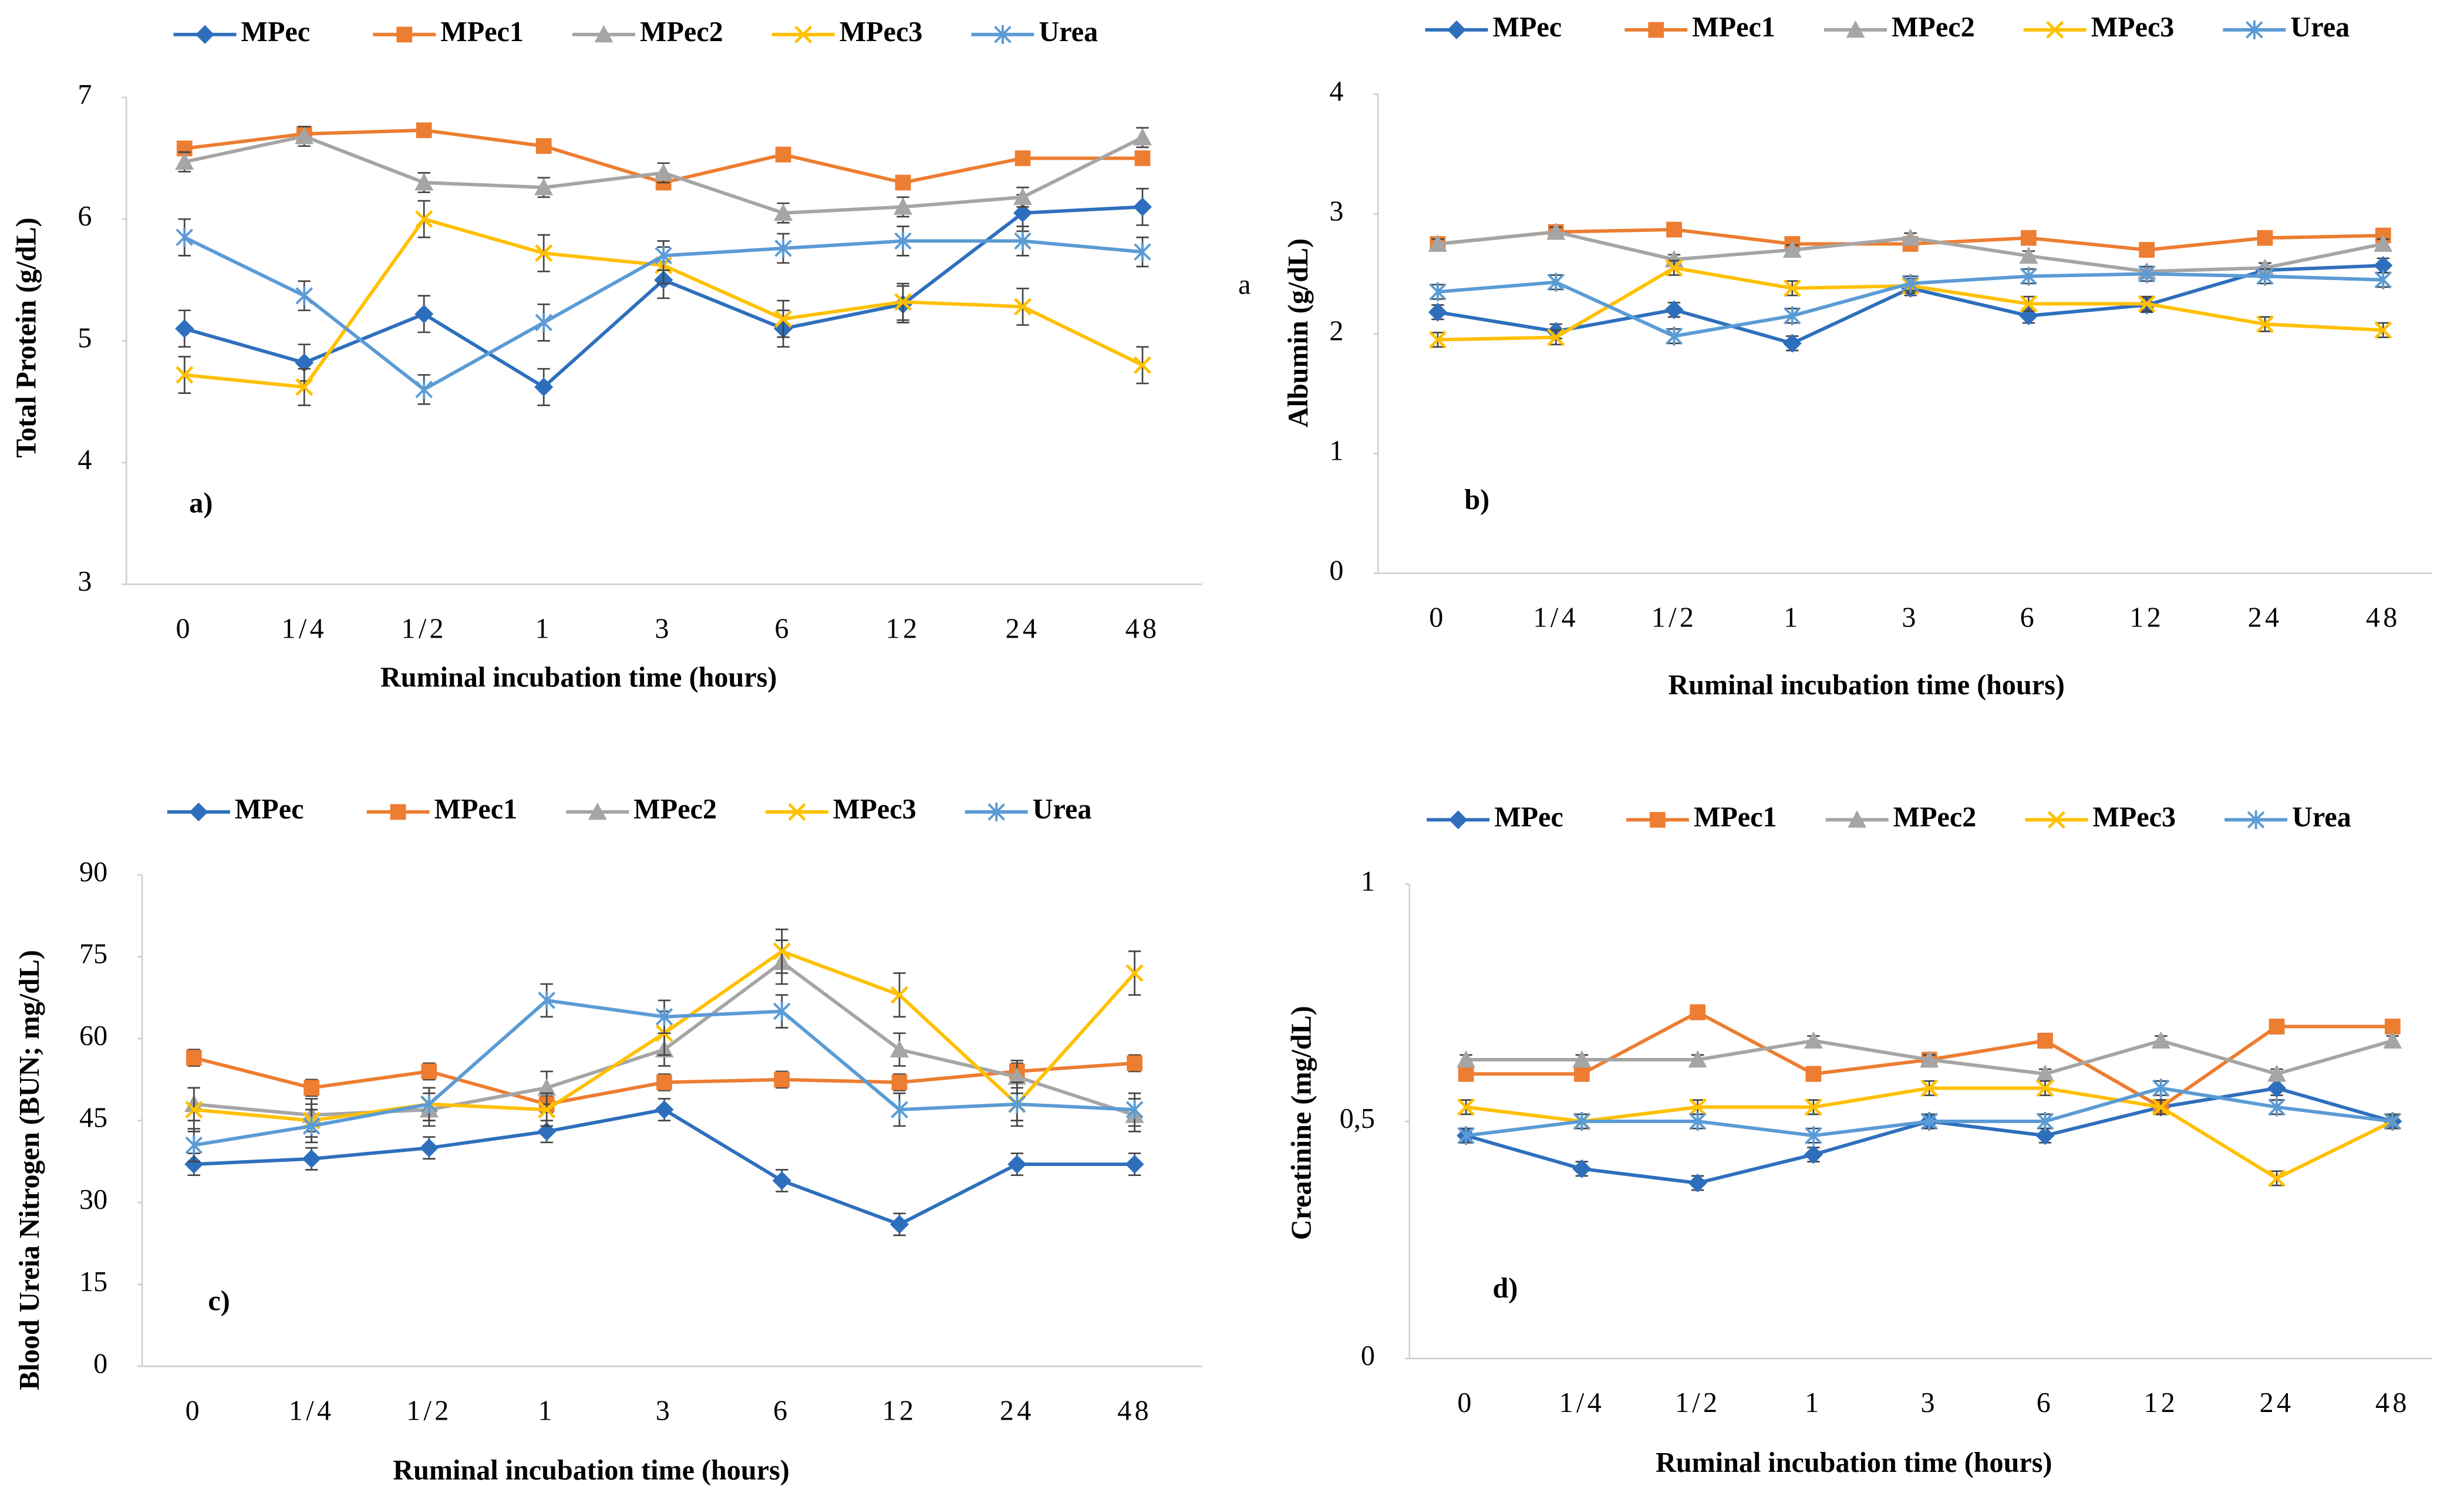 The height and width of the screenshot is (1503, 2464). I want to click on y-tick-label: 0, so click(1368, 1355).